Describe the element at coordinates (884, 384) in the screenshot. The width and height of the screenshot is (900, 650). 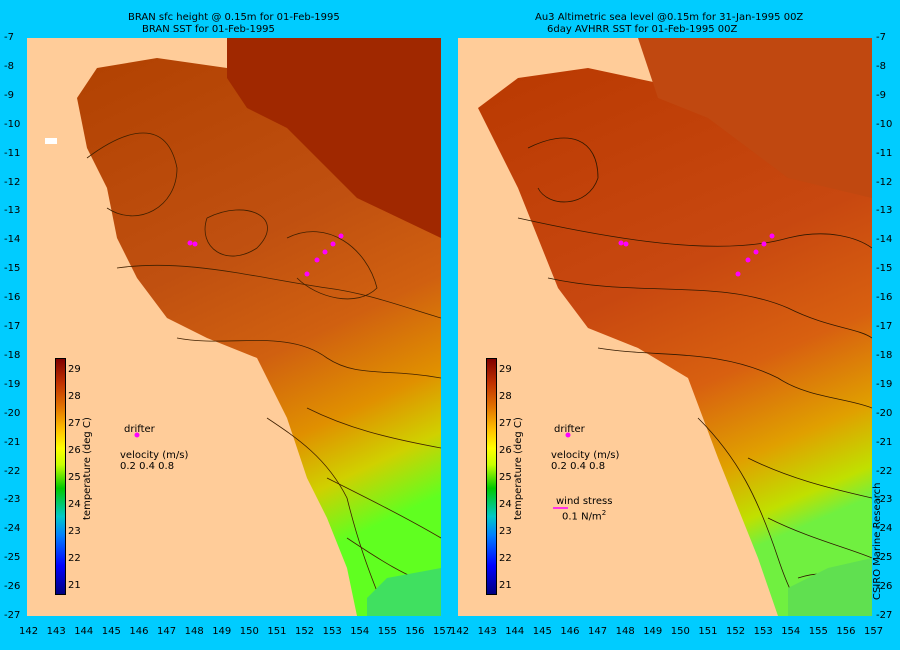
I see `lat-label: -19` at that location.